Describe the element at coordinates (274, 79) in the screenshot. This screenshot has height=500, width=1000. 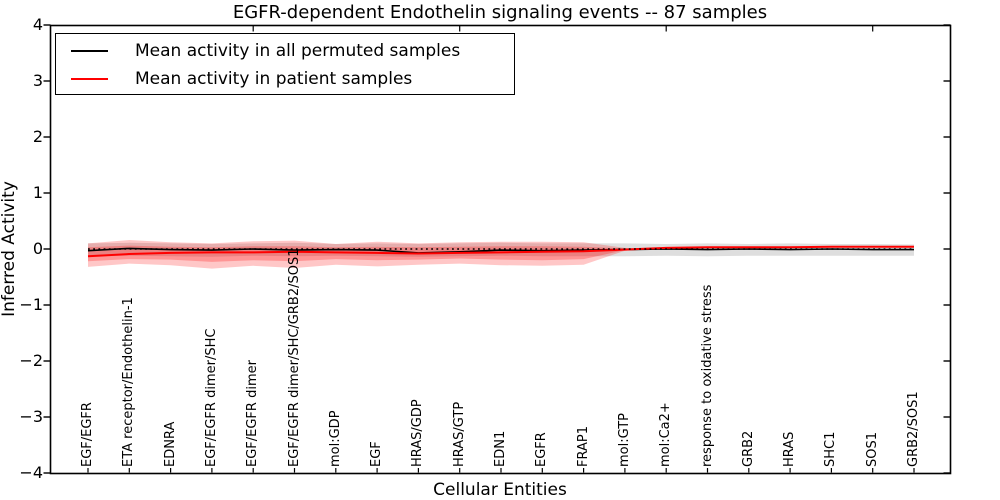
I see `legend-label-patient: Mean activity in patient samples` at that location.